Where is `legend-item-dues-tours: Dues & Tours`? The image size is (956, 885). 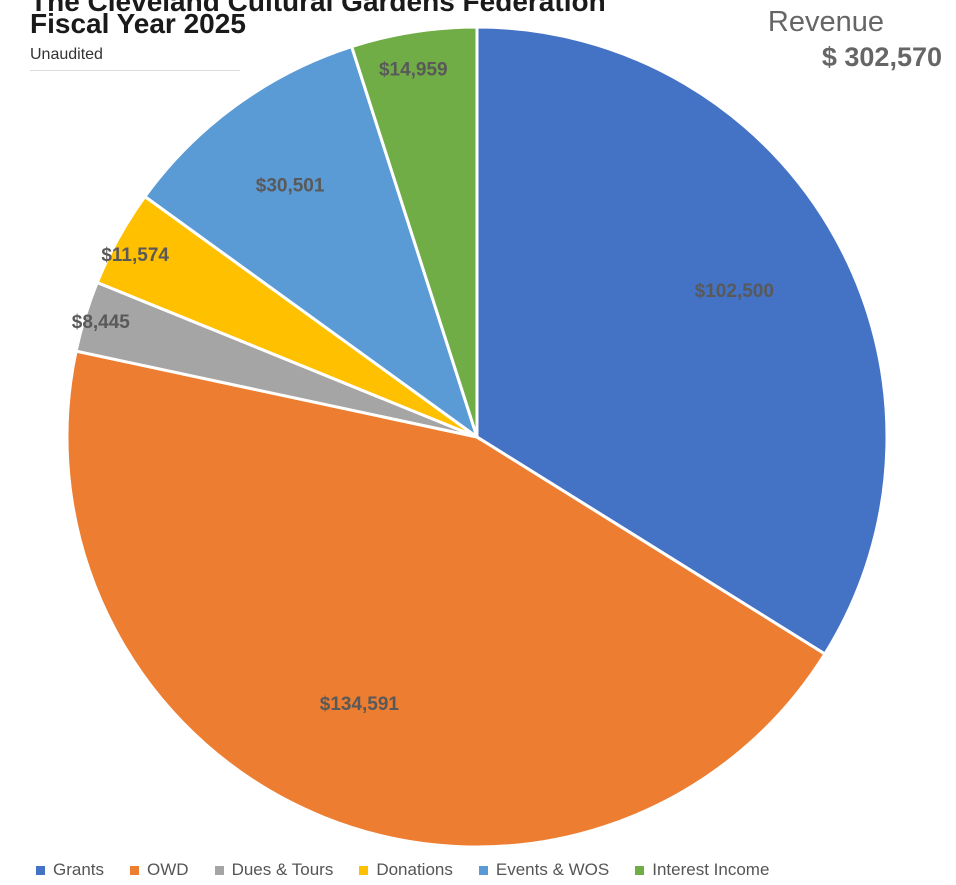
legend-item-dues-tours: Dues & Tours is located at coordinates (274, 870).